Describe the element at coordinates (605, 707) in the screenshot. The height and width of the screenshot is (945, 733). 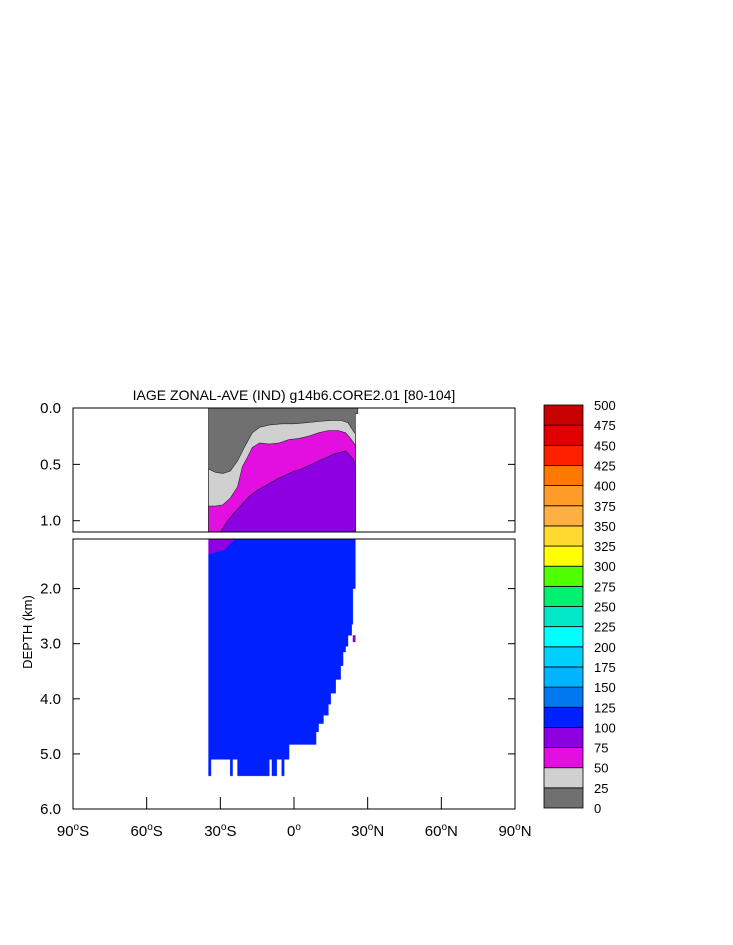
I see `colorbar-label: 125` at that location.